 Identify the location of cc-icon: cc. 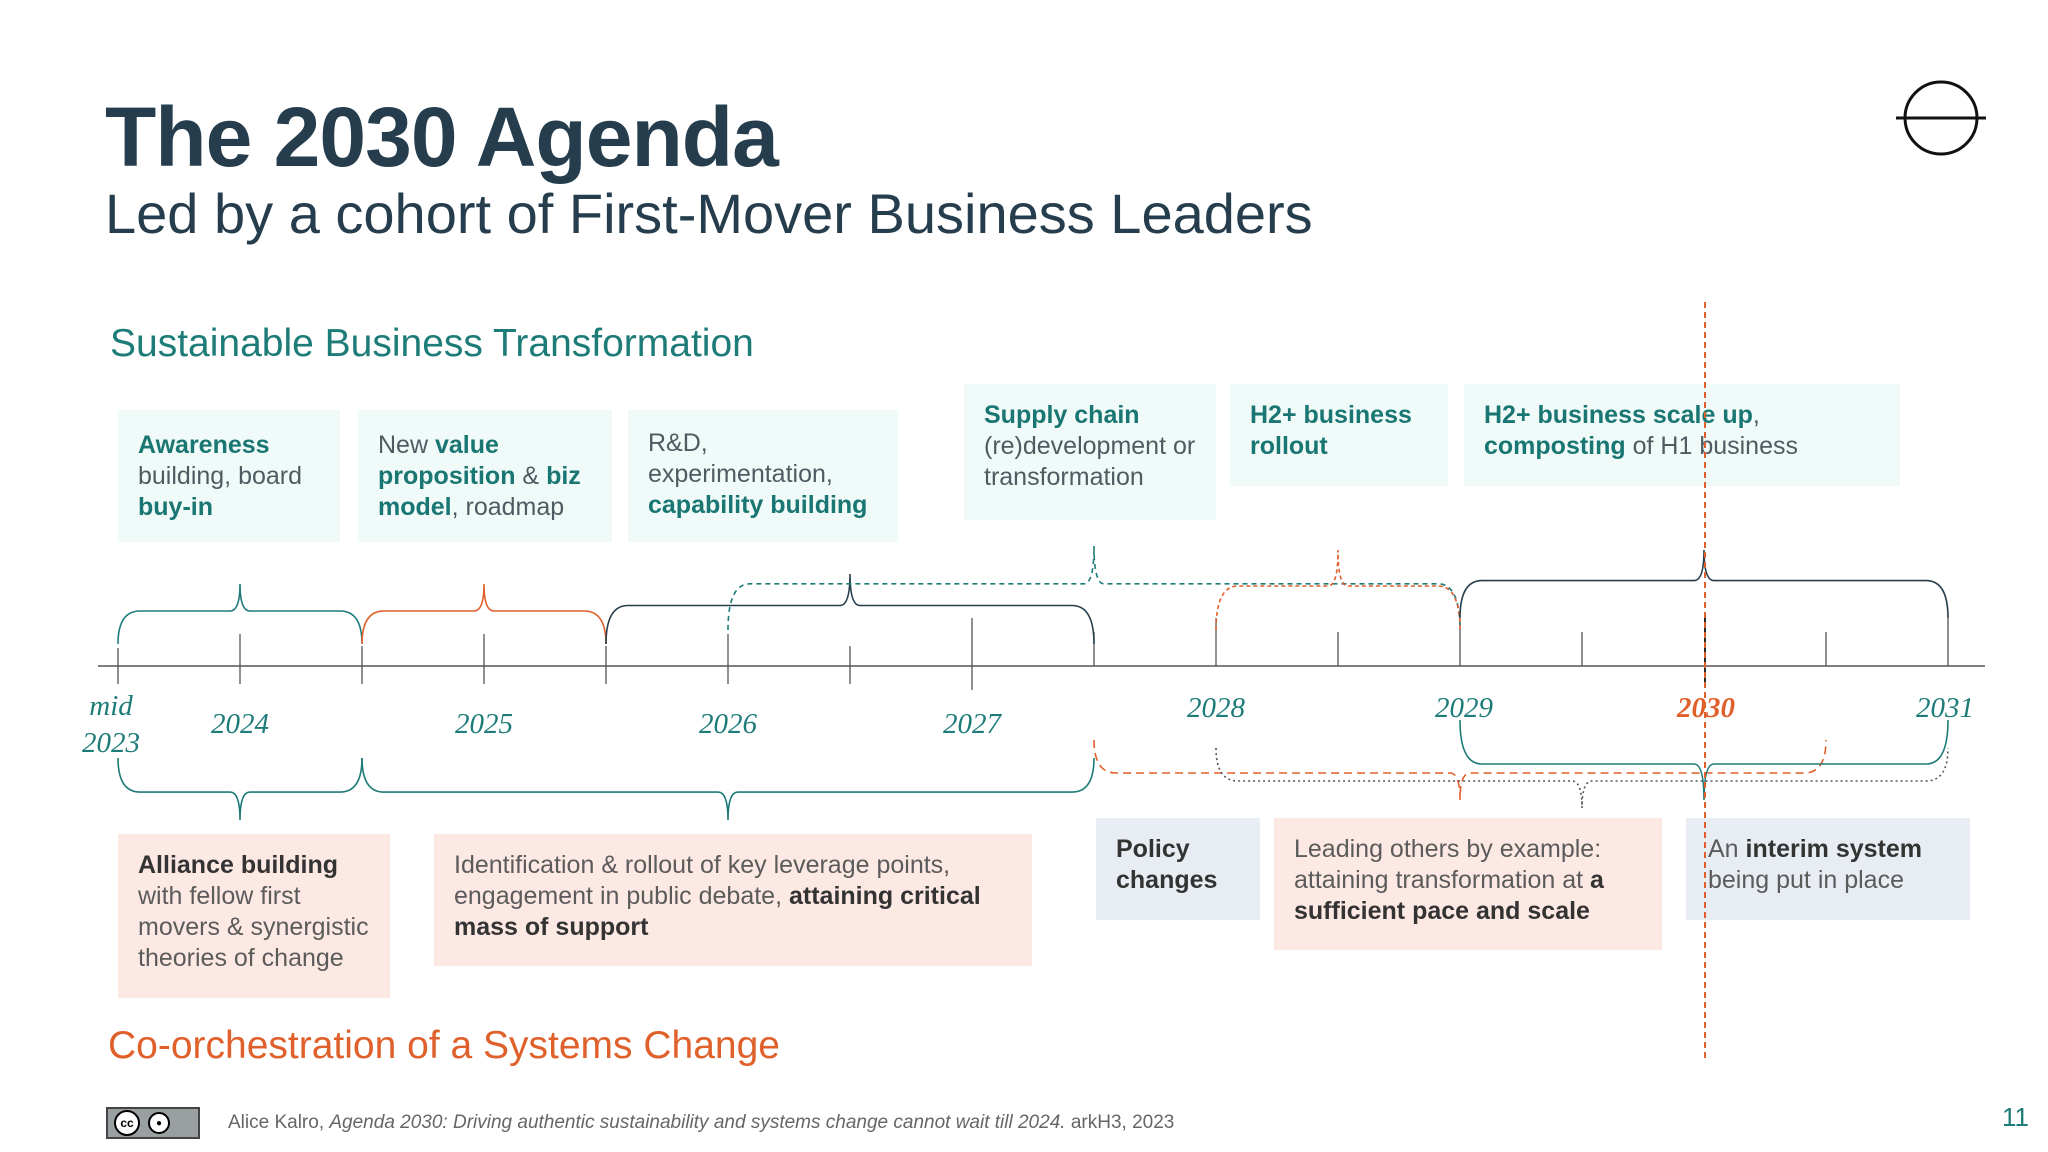
(127, 1123).